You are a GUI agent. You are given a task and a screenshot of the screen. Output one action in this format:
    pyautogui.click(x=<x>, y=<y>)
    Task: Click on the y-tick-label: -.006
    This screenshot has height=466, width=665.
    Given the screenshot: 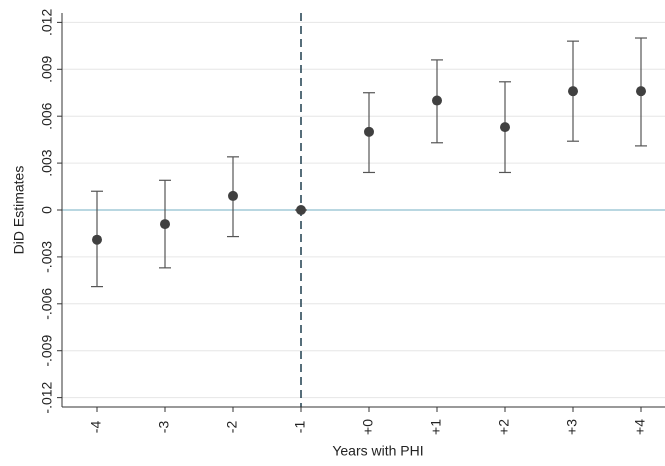 What is the action you would take?
    pyautogui.click(x=47, y=304)
    